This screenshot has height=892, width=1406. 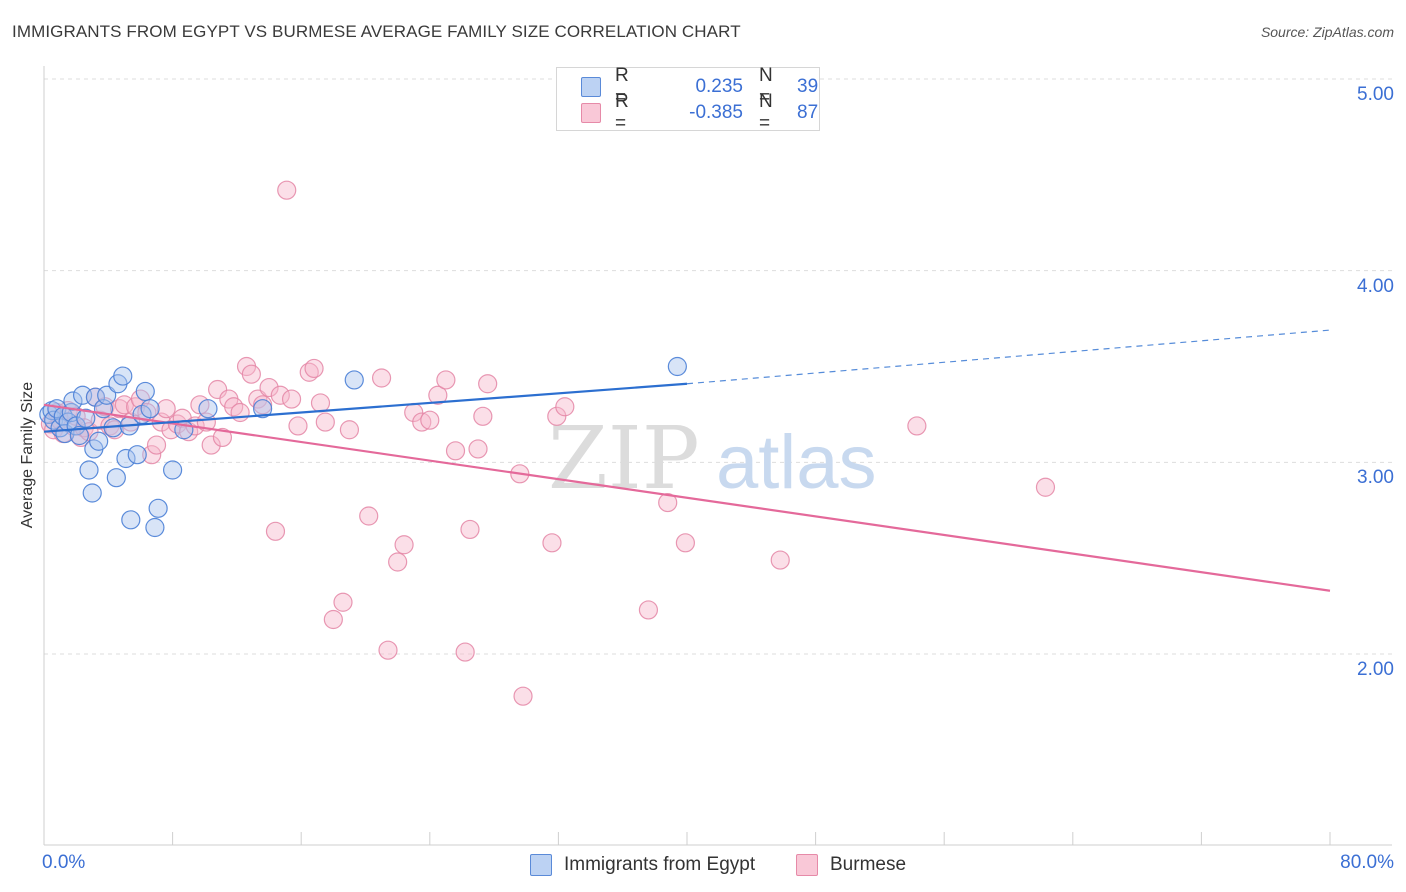 I want to click on y-tick-label: 3.00, so click(x=1375, y=478).